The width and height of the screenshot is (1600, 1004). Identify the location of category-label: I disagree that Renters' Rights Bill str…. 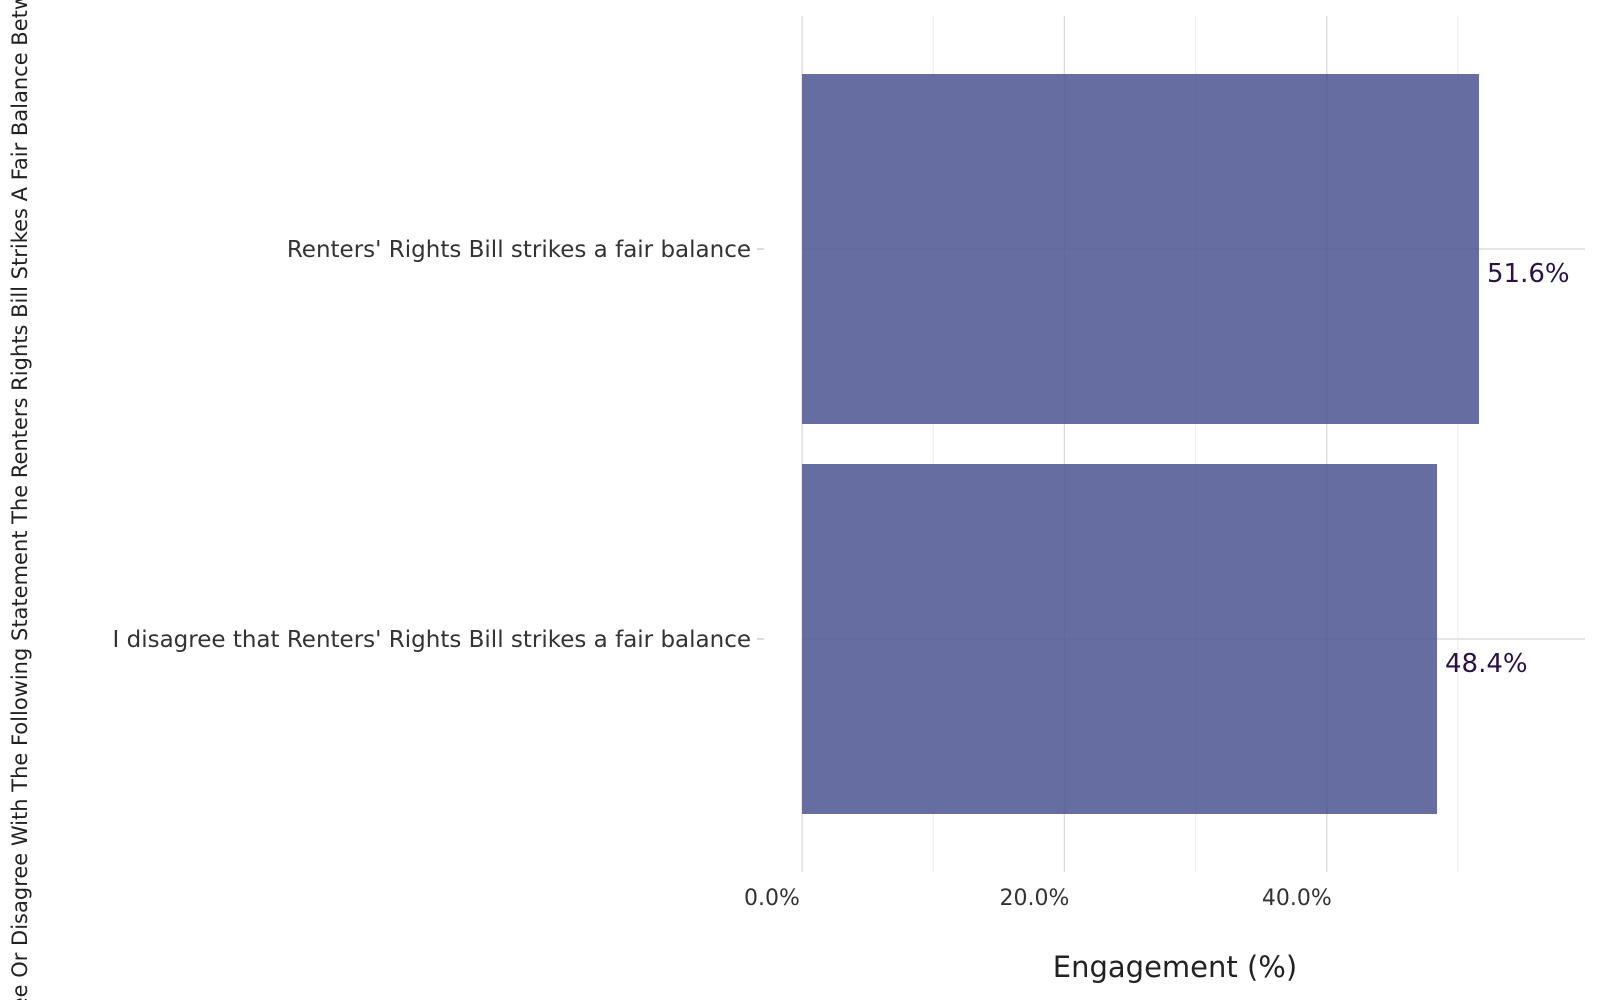
(432, 640).